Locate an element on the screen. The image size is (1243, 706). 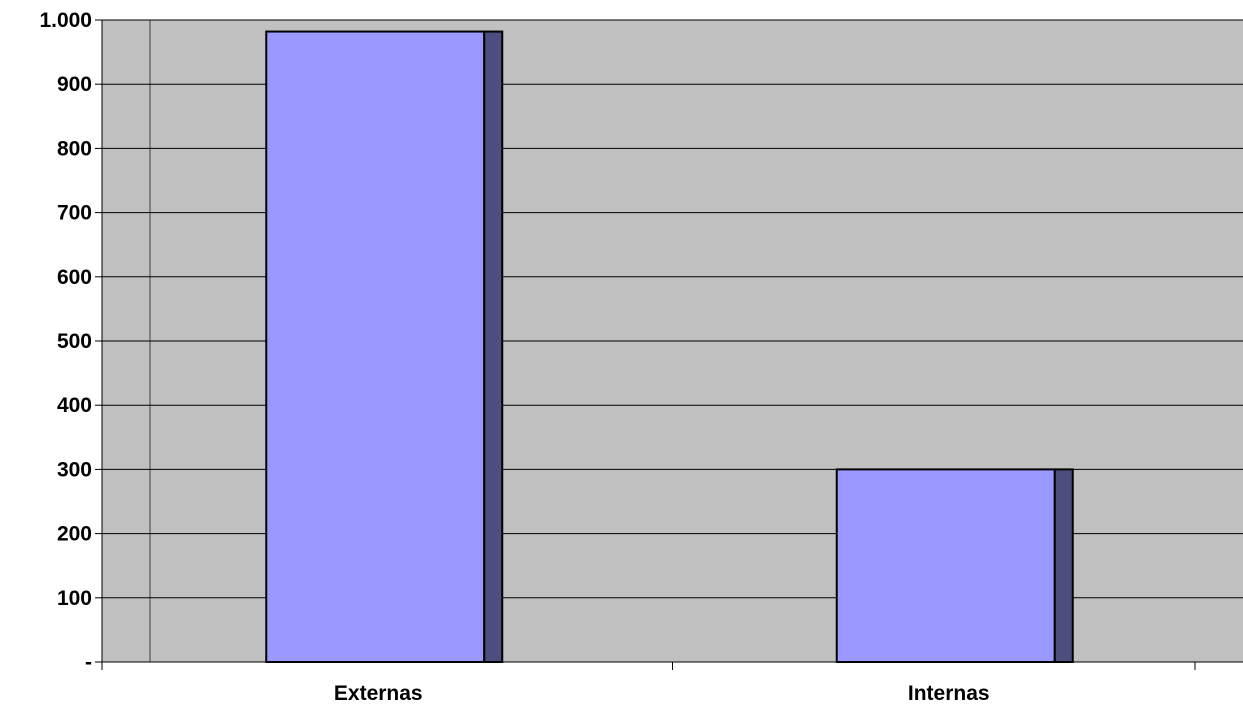
y-tick-label: 300 is located at coordinates (74, 469).